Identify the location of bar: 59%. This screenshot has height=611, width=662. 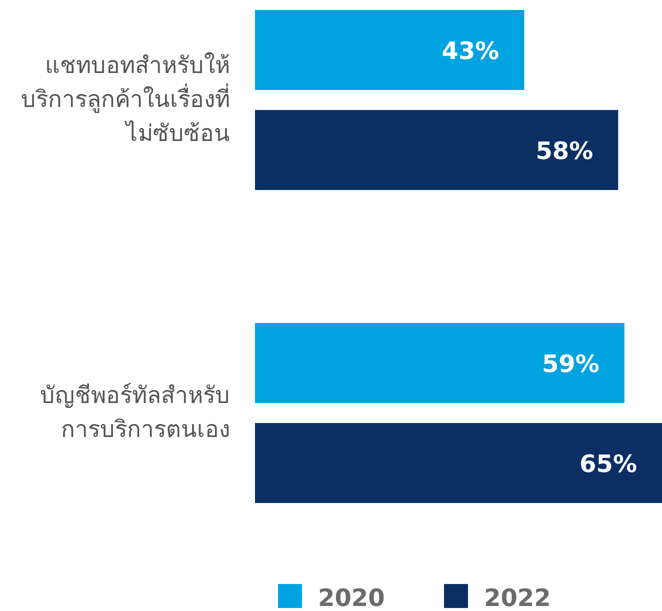
(439, 363).